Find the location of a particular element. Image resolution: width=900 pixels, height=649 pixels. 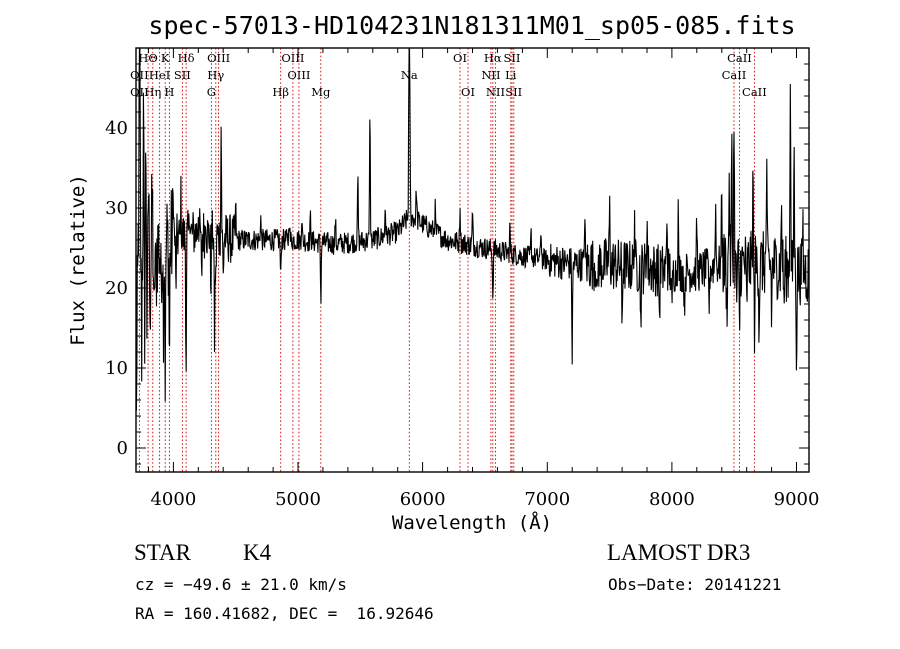

line-marker-label: H is located at coordinates (169, 92).